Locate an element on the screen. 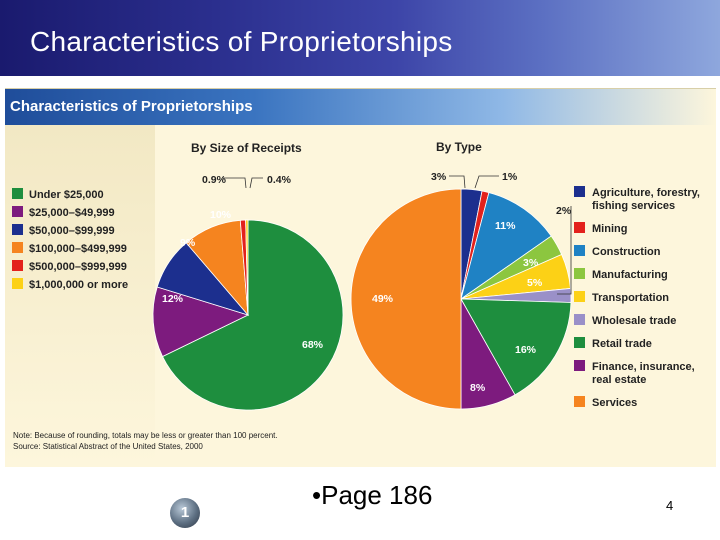 This screenshot has width=720, height=540. type-legend-label: Retail trade is located at coordinates (622, 344).